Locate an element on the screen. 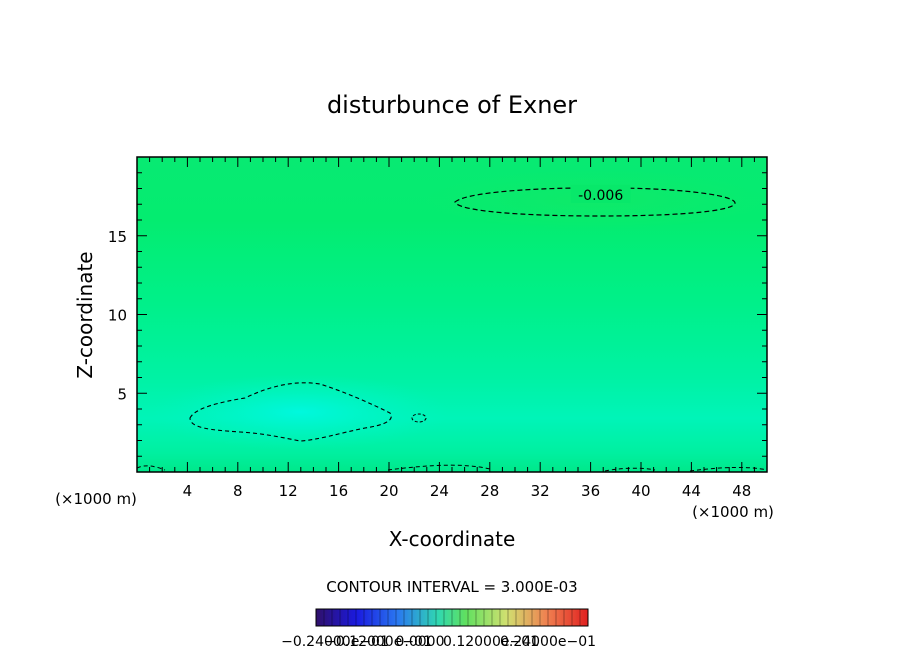  x-tick-label: 28 is located at coordinates (489, 491).